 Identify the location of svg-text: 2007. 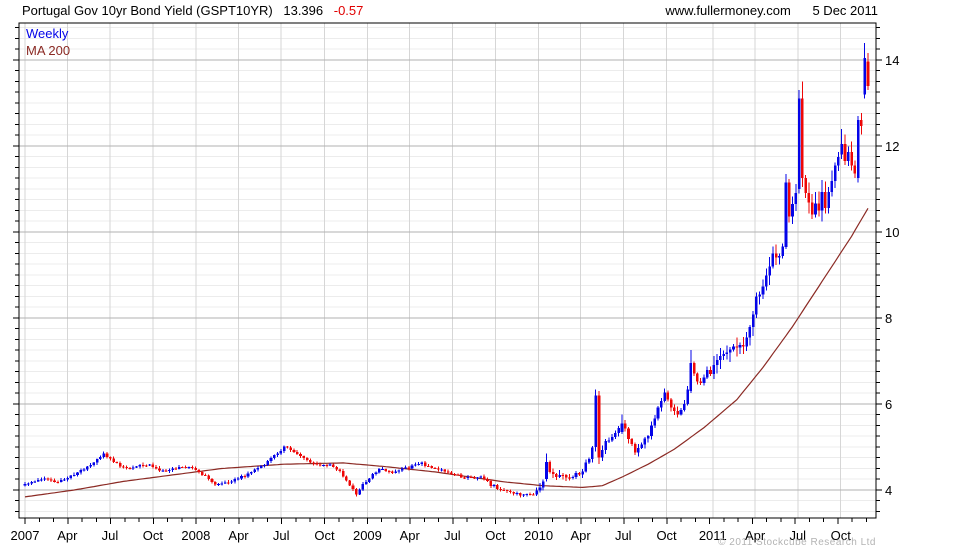
(25, 535).